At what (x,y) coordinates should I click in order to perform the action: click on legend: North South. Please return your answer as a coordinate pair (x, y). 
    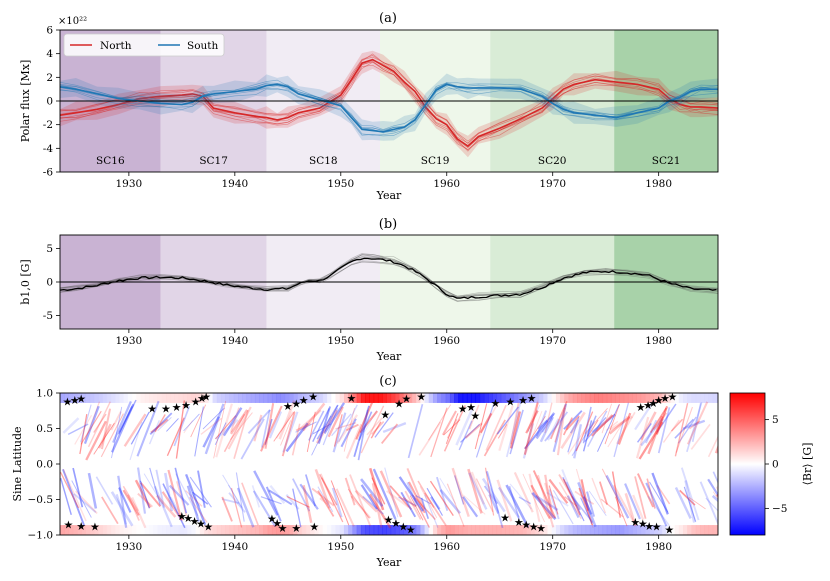
    Looking at the image, I should click on (144, 45).